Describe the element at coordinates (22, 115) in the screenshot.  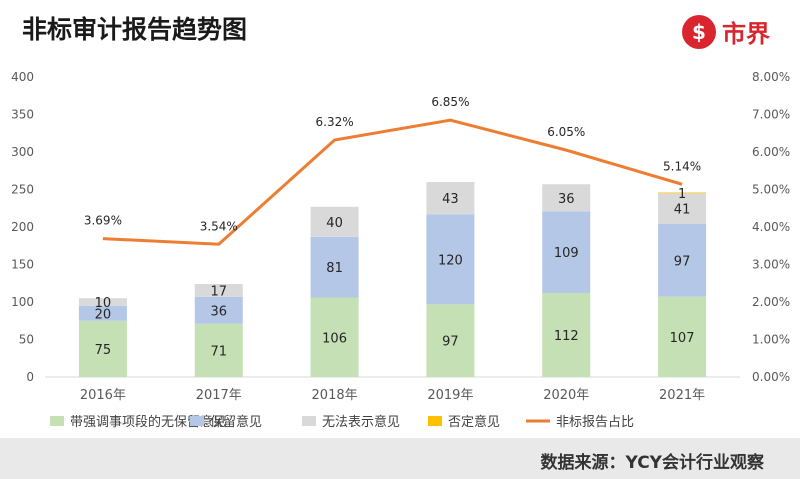
I see `y-left-tick-label: 350` at that location.